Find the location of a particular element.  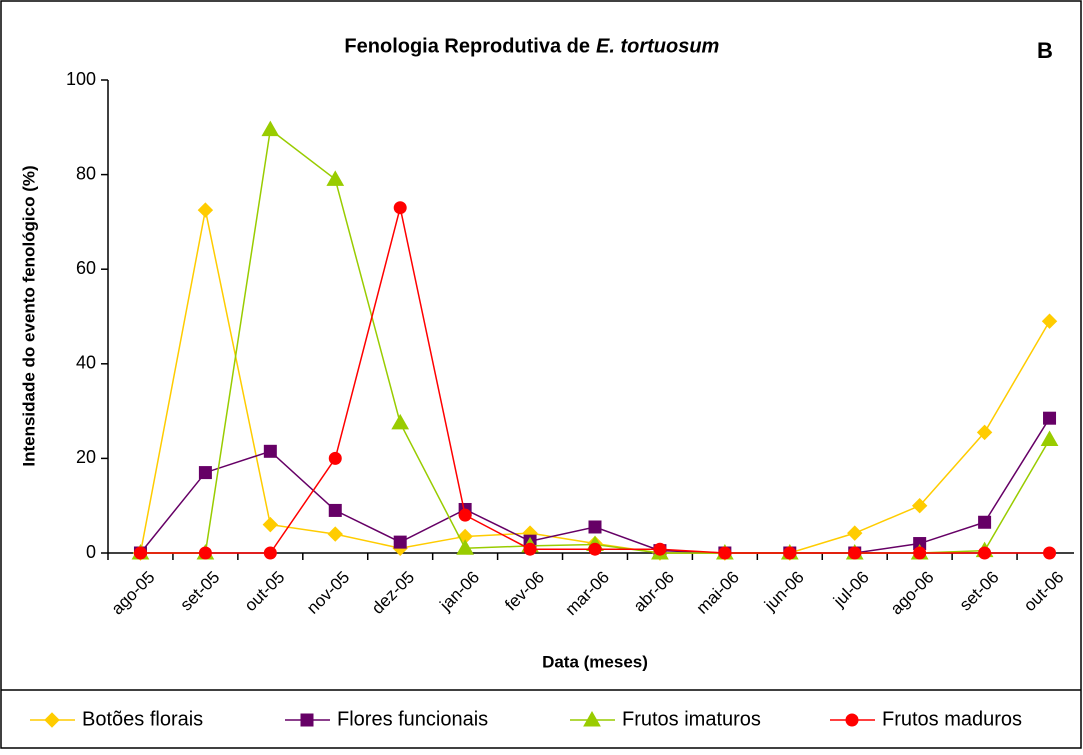

y-tick-label: 100 is located at coordinates (81, 79).